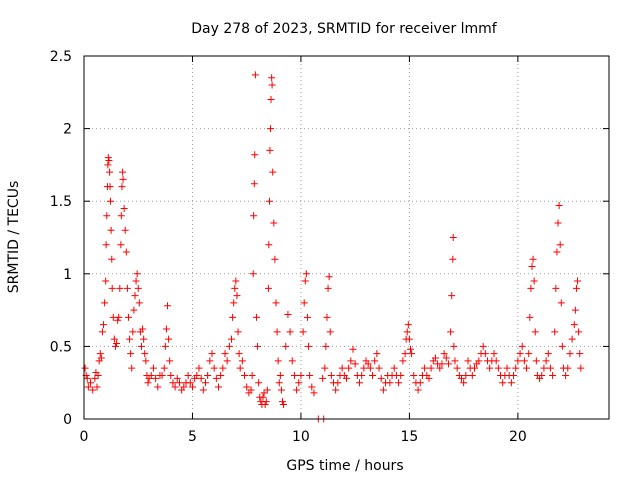 The image size is (640, 480). I want to click on x-tick-label: 0, so click(84, 437).